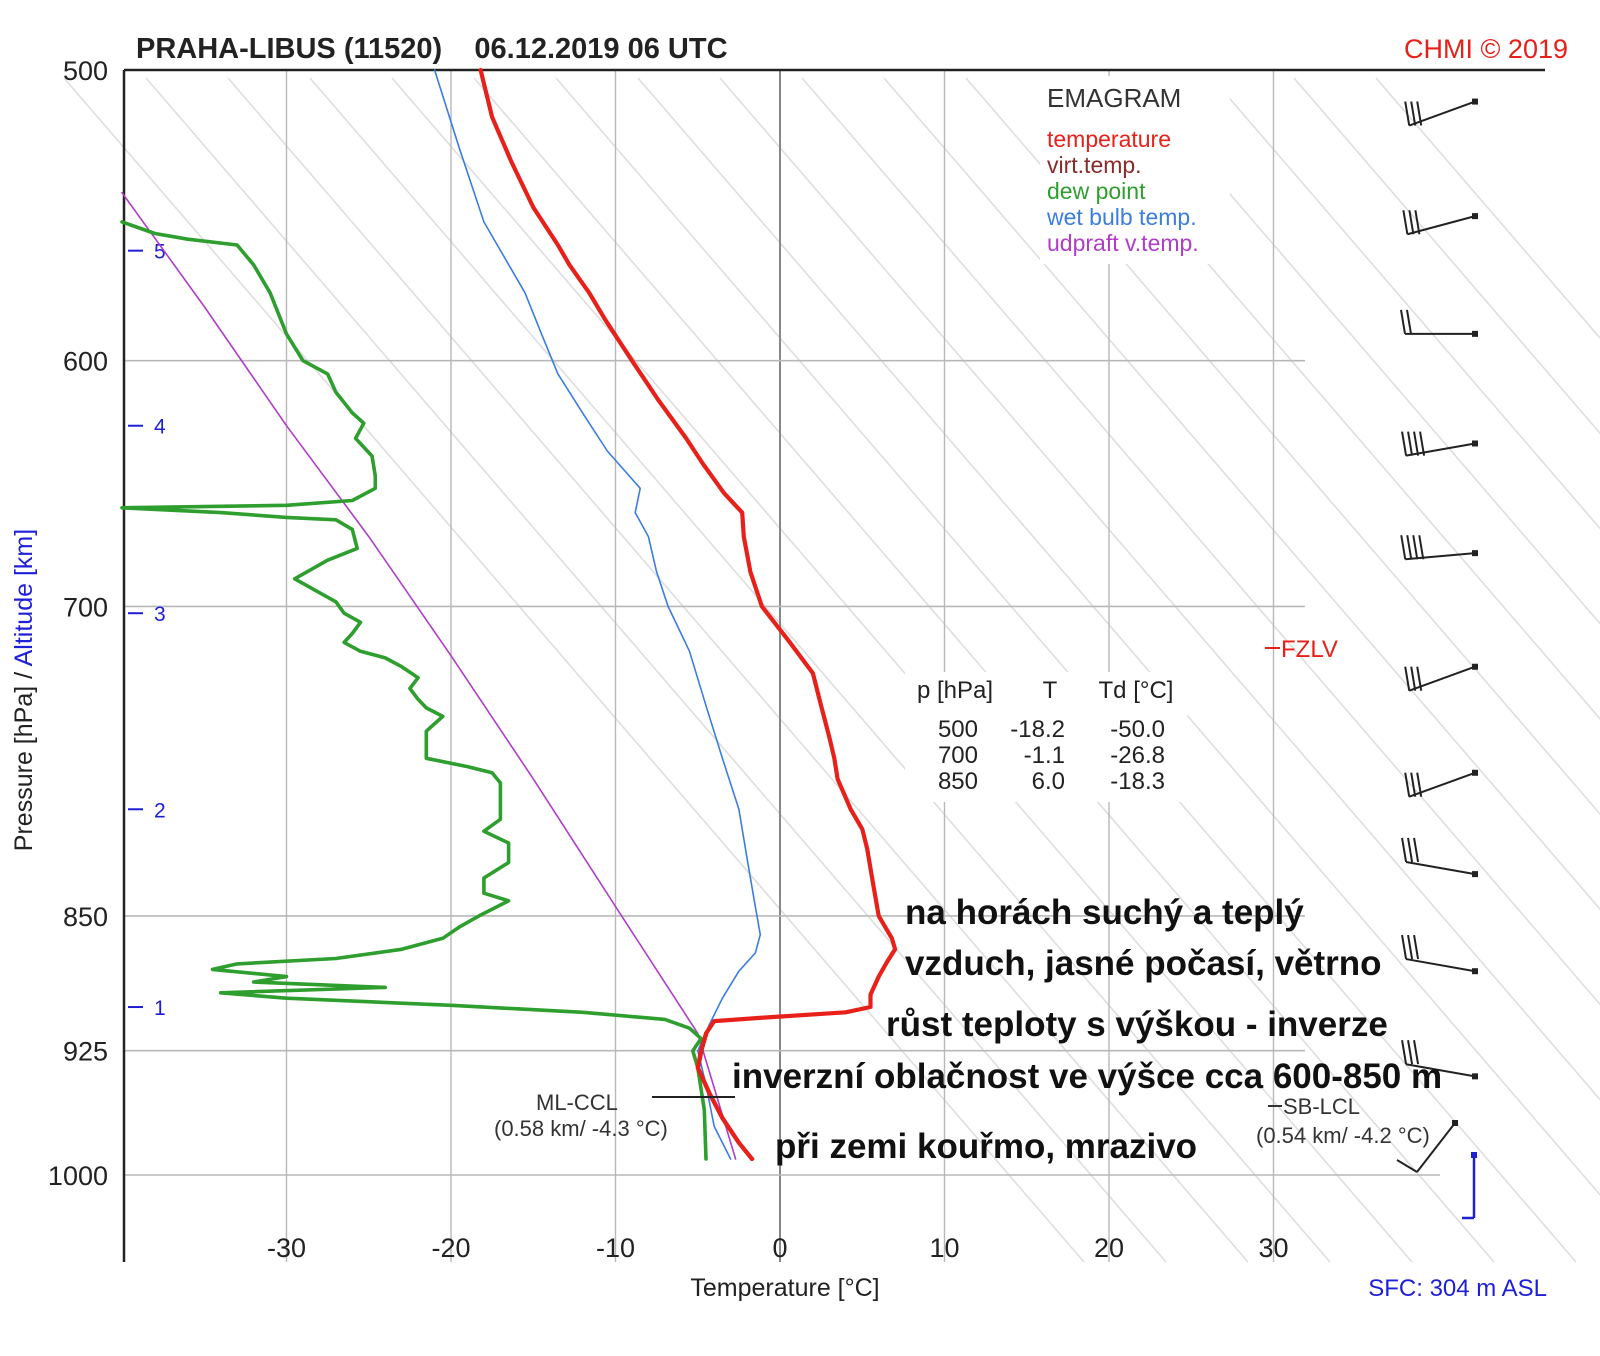  Describe the element at coordinates (160, 427) in the screenshot. I see `altitude-tick-label: 4` at that location.